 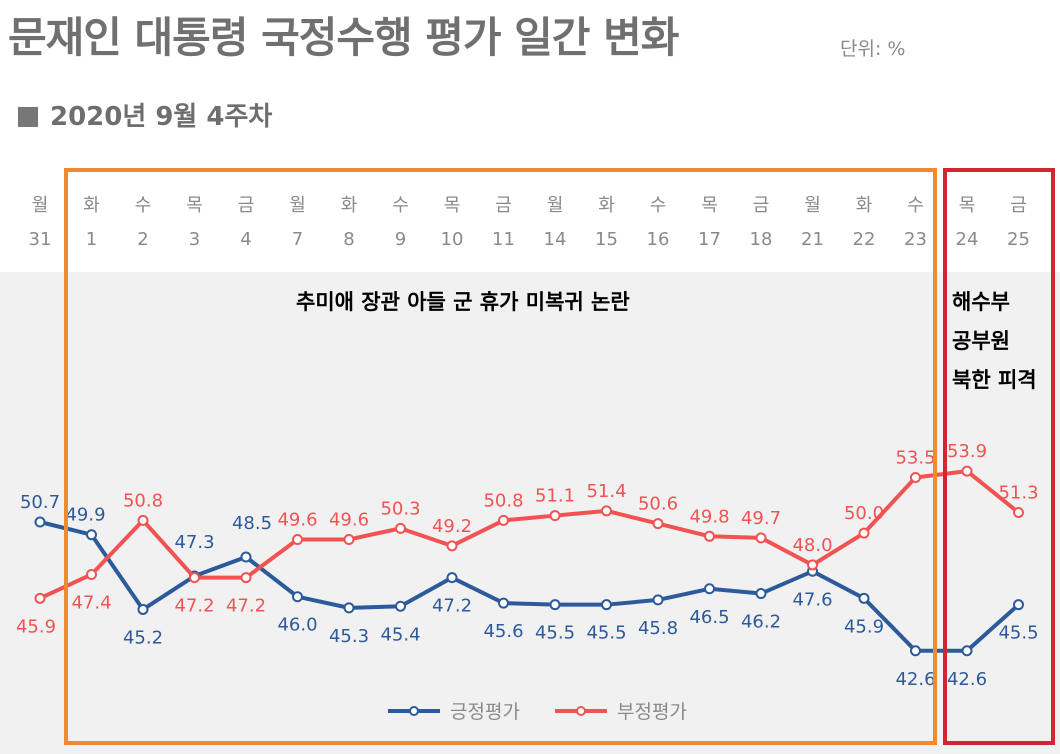 I want to click on x-tick-label: 10, so click(x=452, y=239).